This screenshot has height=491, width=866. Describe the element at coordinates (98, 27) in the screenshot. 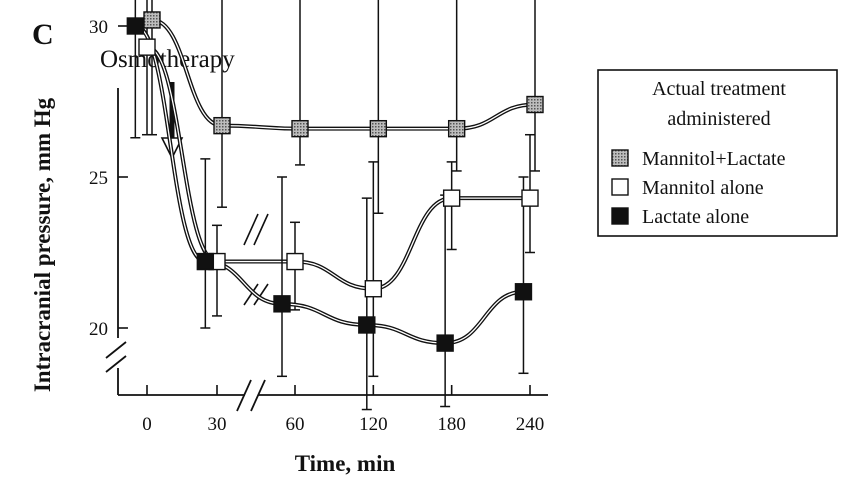

I see `y-tick-label: 30` at that location.